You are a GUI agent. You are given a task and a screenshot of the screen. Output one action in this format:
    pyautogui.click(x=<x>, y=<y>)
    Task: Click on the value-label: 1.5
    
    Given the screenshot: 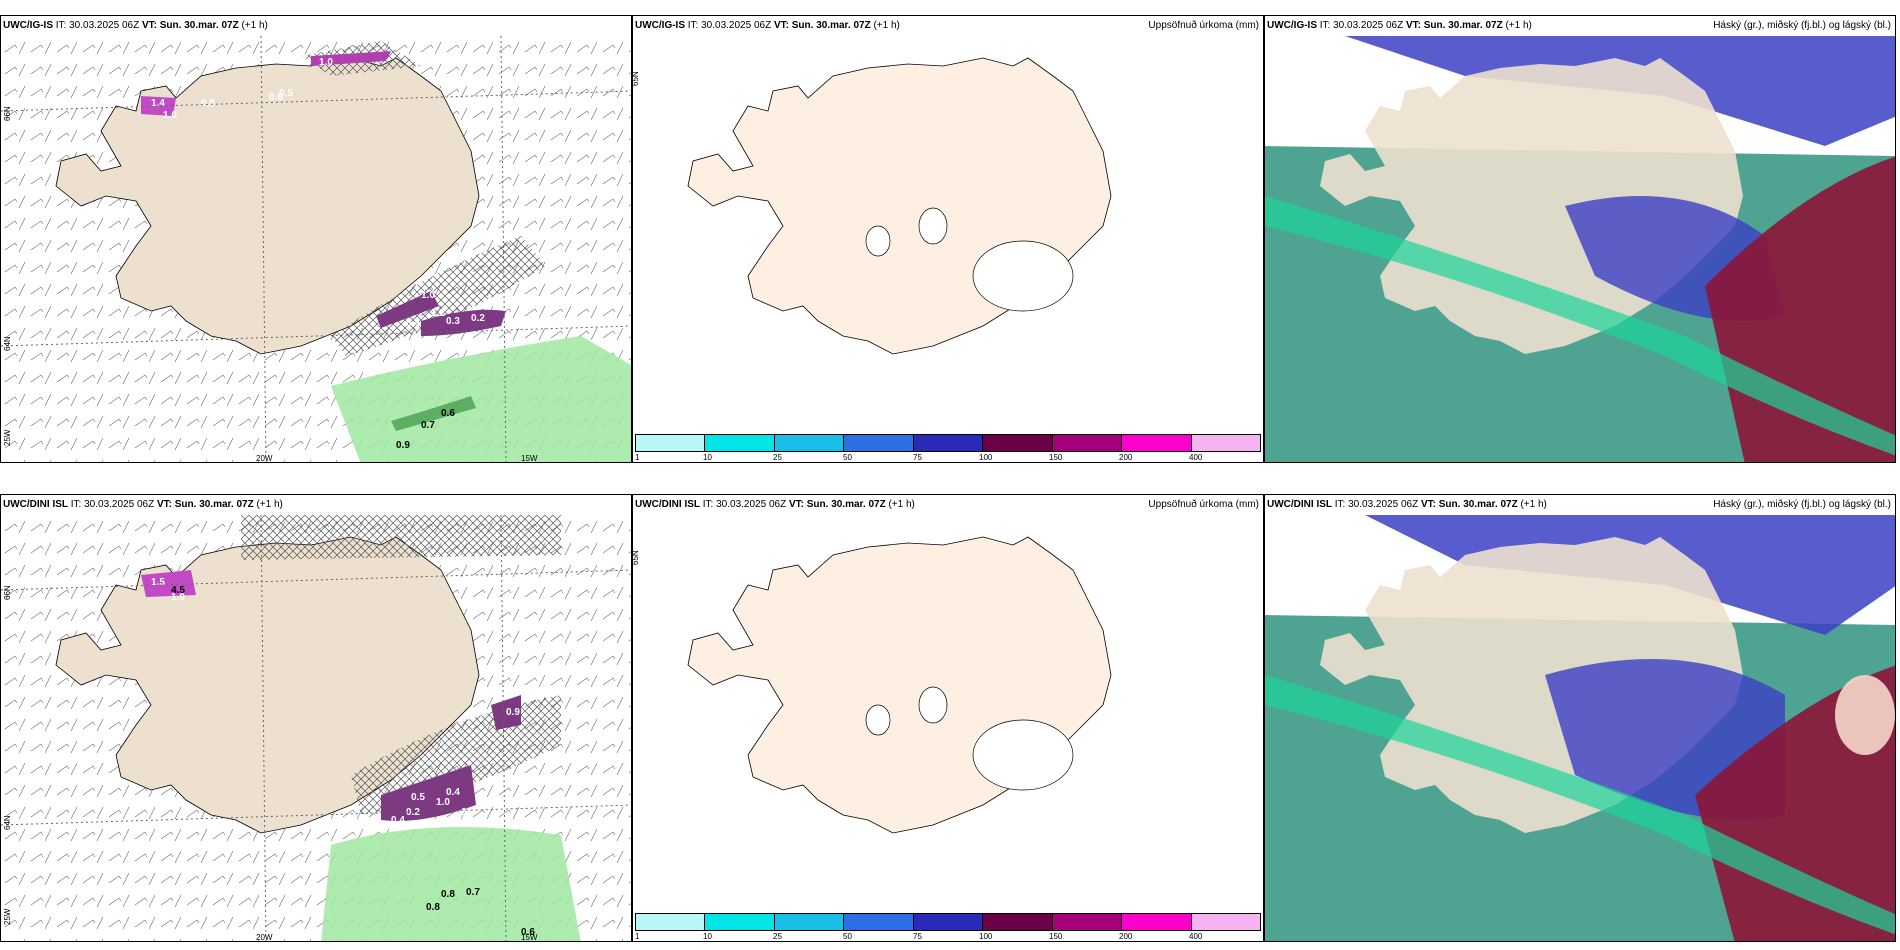 What is the action you would take?
    pyautogui.click(x=158, y=582)
    